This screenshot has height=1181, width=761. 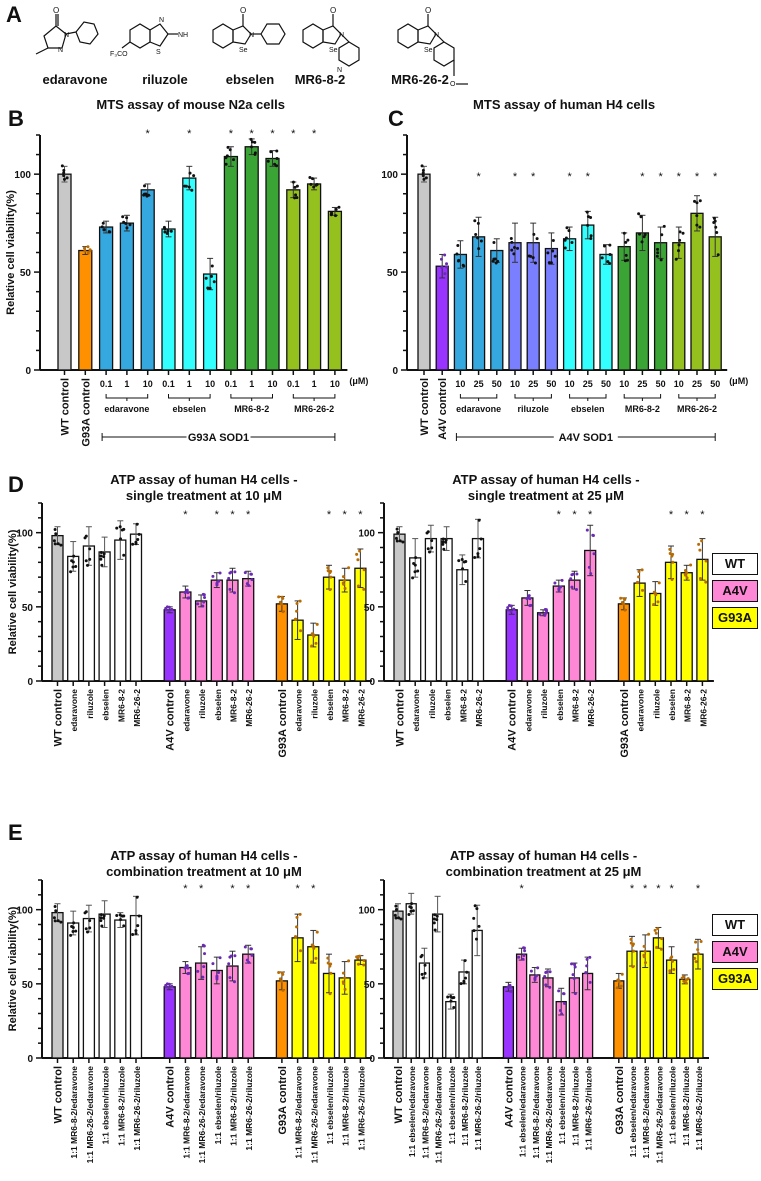 What do you see at coordinates (673, 1105) in the screenshot?
I see `x-tick-label: 1:1 ebselen/riluzole` at bounding box center [673, 1105].